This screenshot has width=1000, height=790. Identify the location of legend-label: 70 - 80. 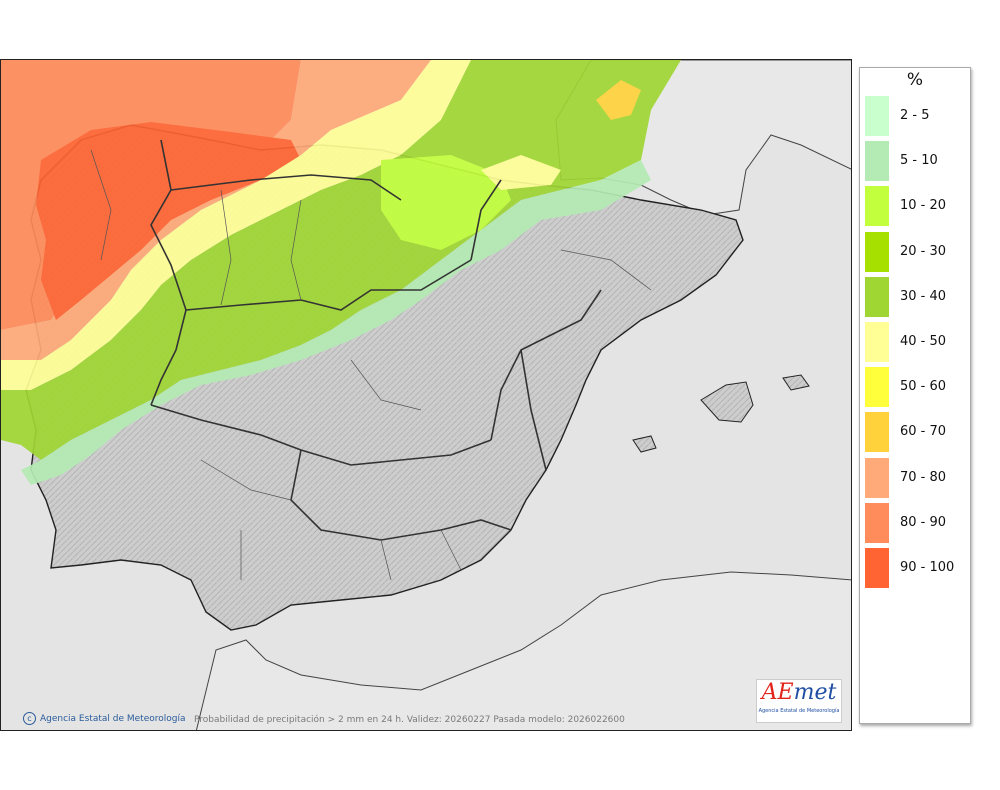
(923, 477).